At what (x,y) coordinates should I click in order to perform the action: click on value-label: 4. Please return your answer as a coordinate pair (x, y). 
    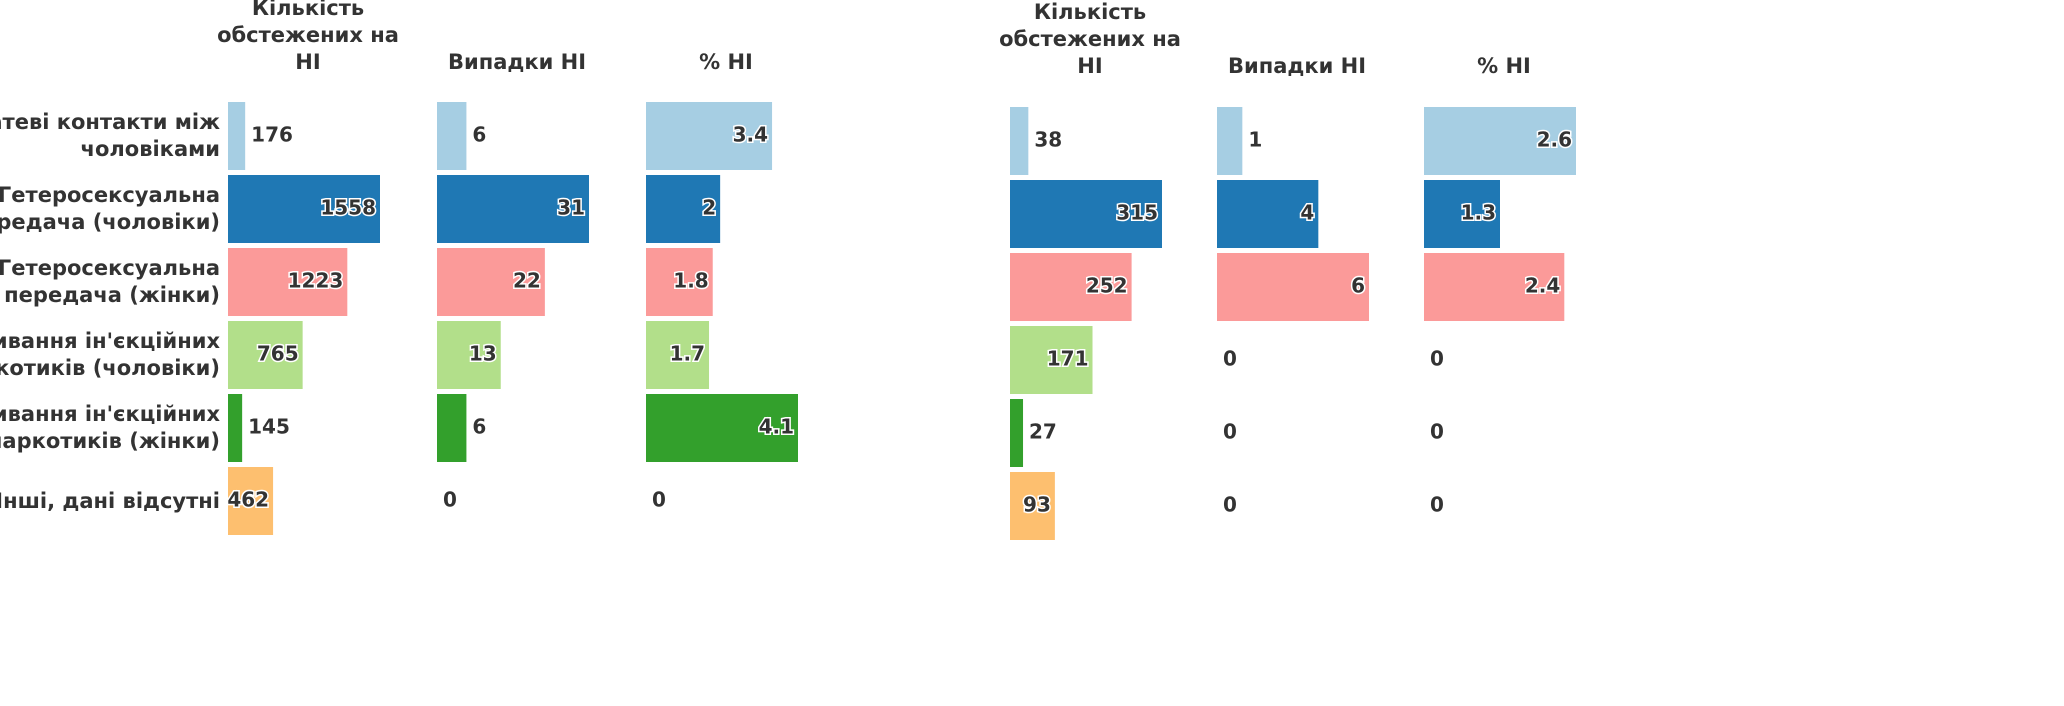
    Looking at the image, I should click on (1307, 213).